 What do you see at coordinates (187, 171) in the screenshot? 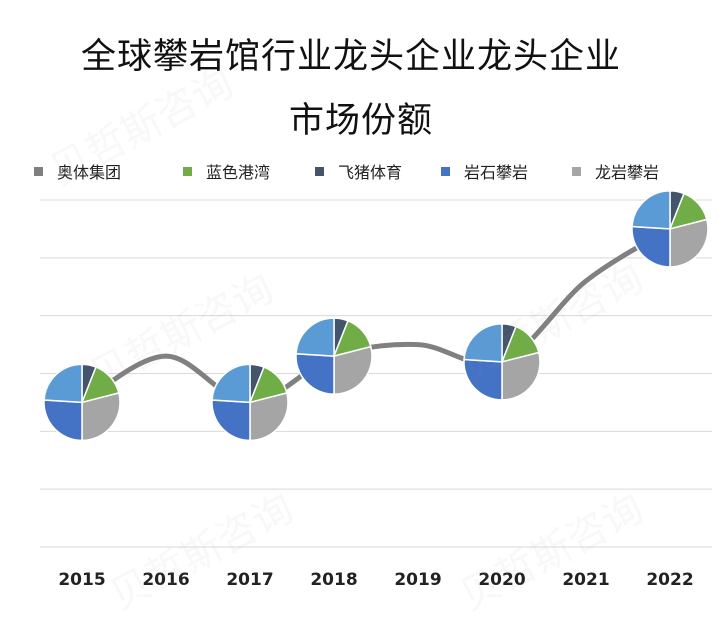
I see `legend-swatch-lansegangwan` at bounding box center [187, 171].